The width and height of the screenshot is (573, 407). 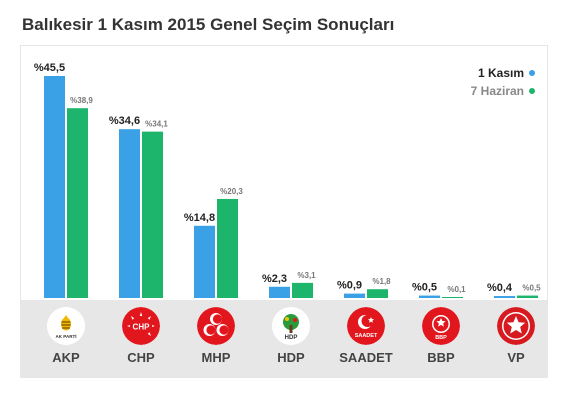 I want to click on party-chp: CHP CHP, so click(x=141, y=338).